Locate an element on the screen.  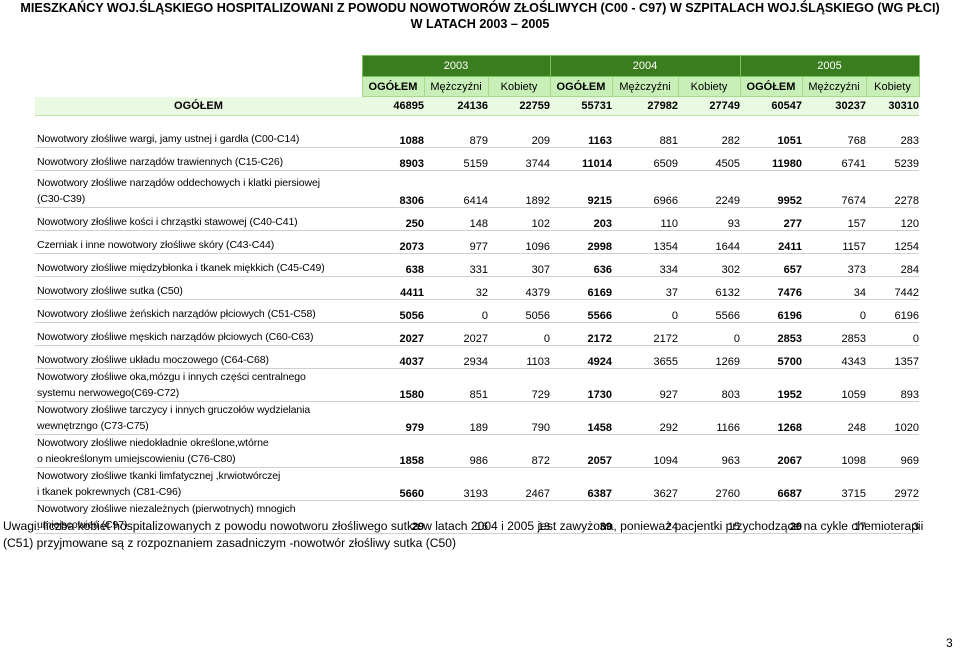
value-cell: 1354 is located at coordinates (645, 242).